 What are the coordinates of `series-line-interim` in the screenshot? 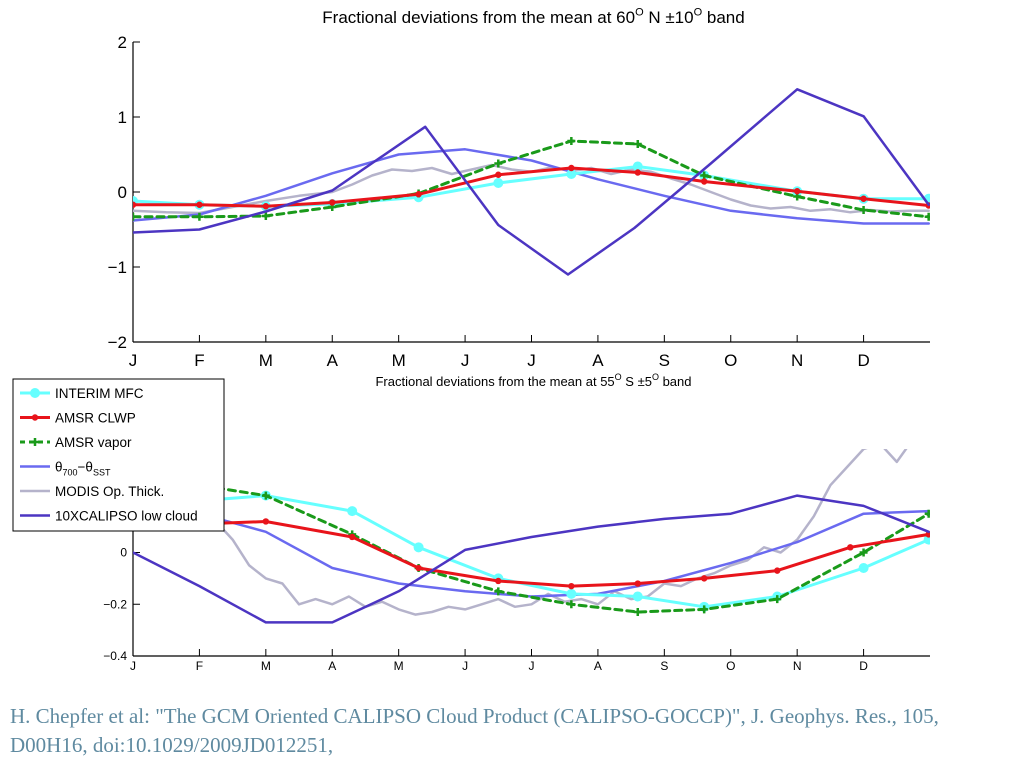 It's located at (531, 548).